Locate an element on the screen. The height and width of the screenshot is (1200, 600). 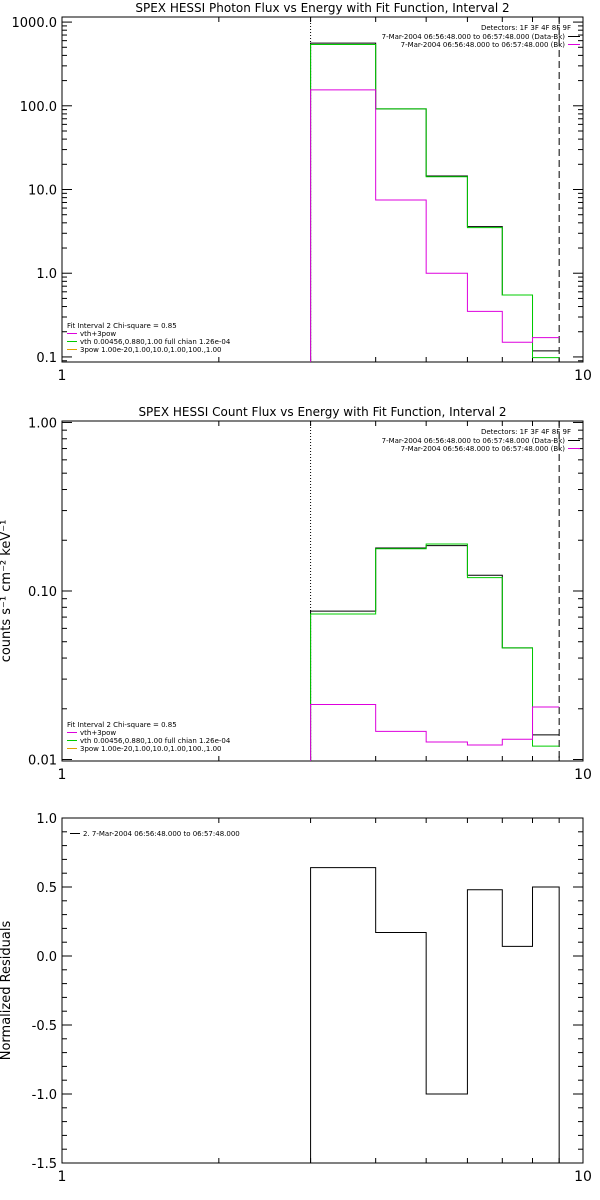
y-tick-label: 100.0 is located at coordinates (38, 107).